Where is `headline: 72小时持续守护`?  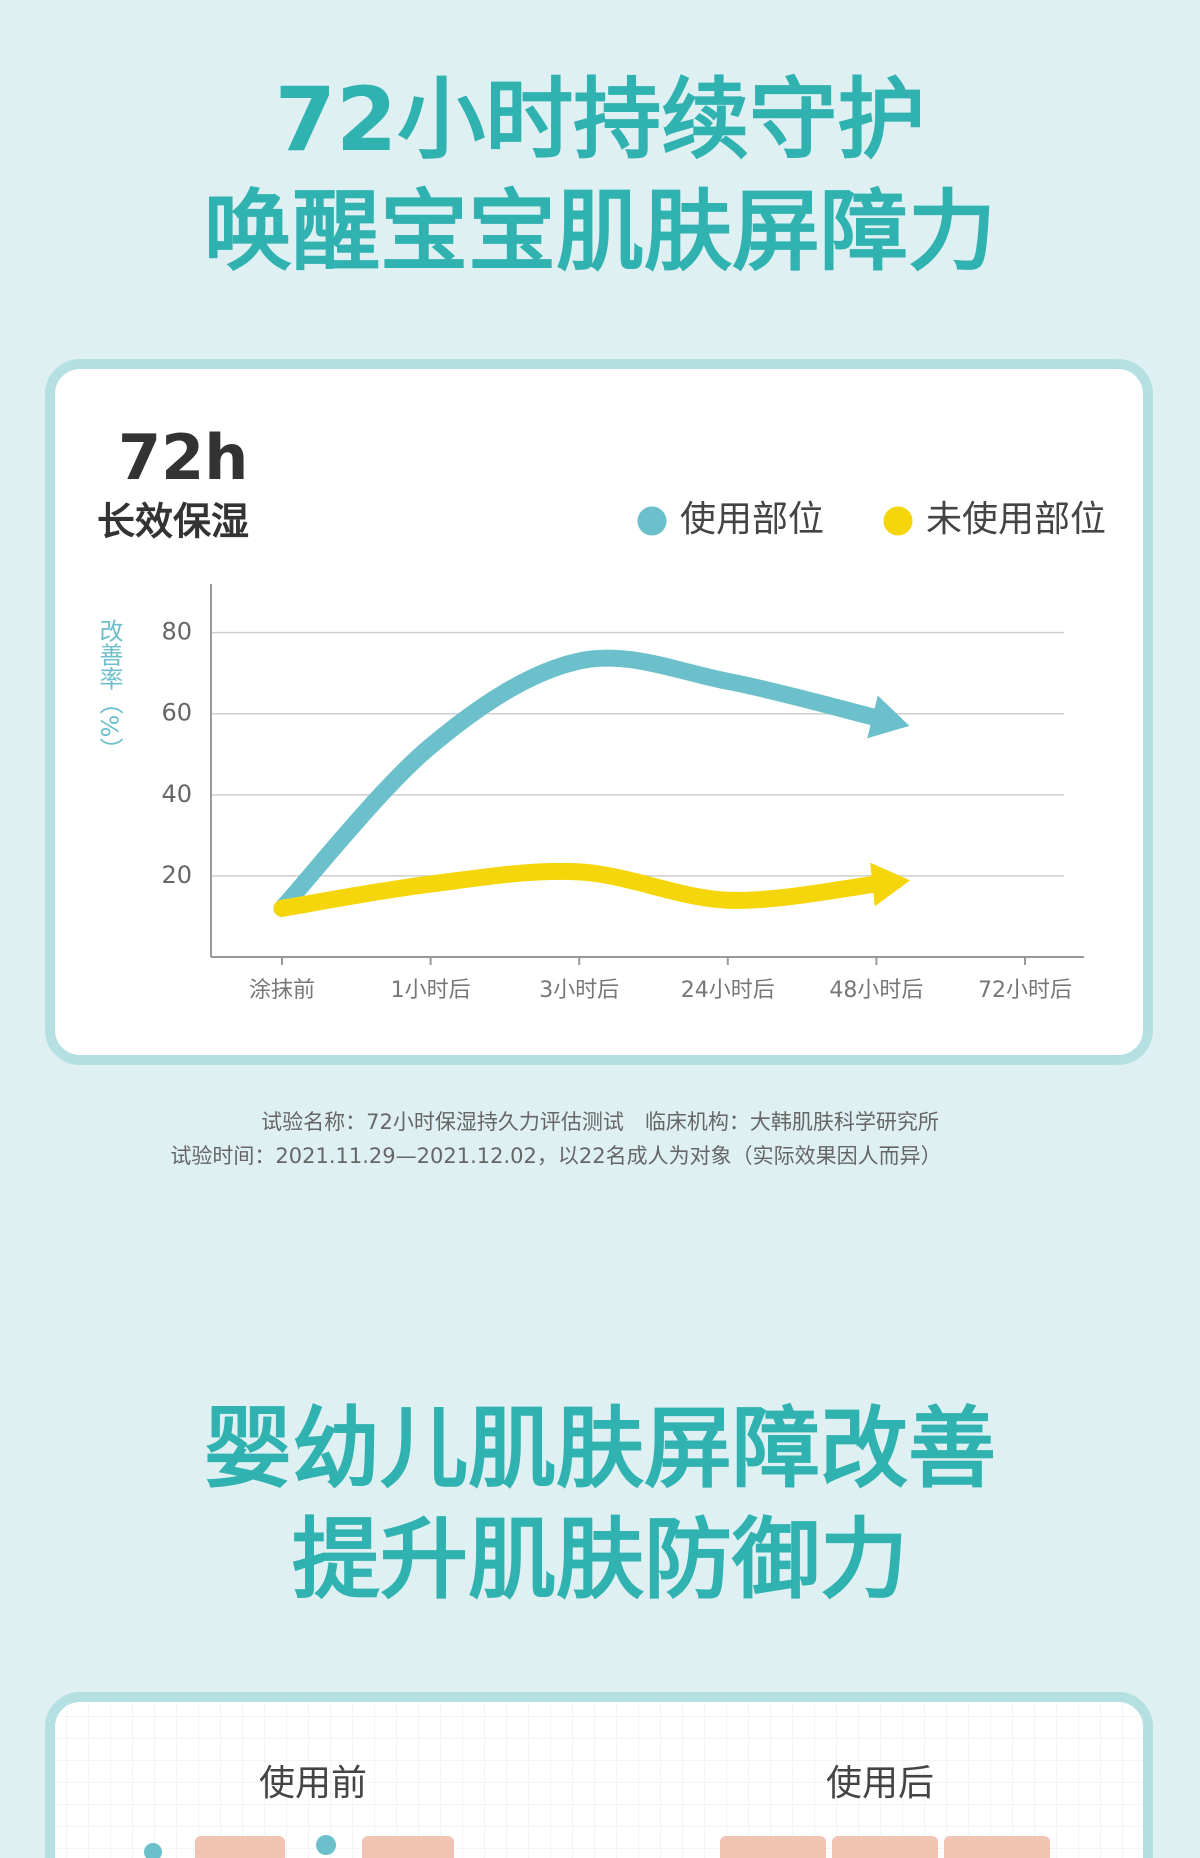
headline: 72小时持续守护 is located at coordinates (600, 119).